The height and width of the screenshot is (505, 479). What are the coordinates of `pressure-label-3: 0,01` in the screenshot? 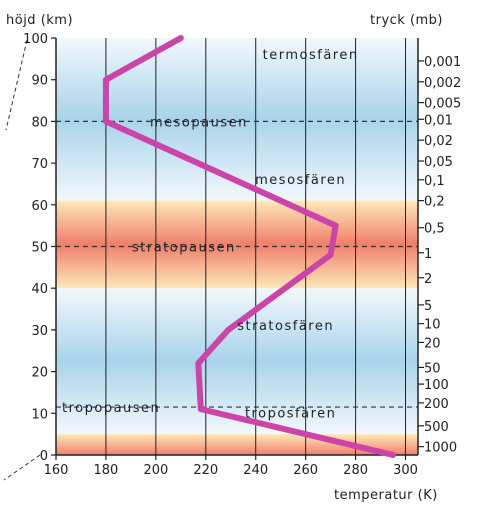 It's located at (438, 120).